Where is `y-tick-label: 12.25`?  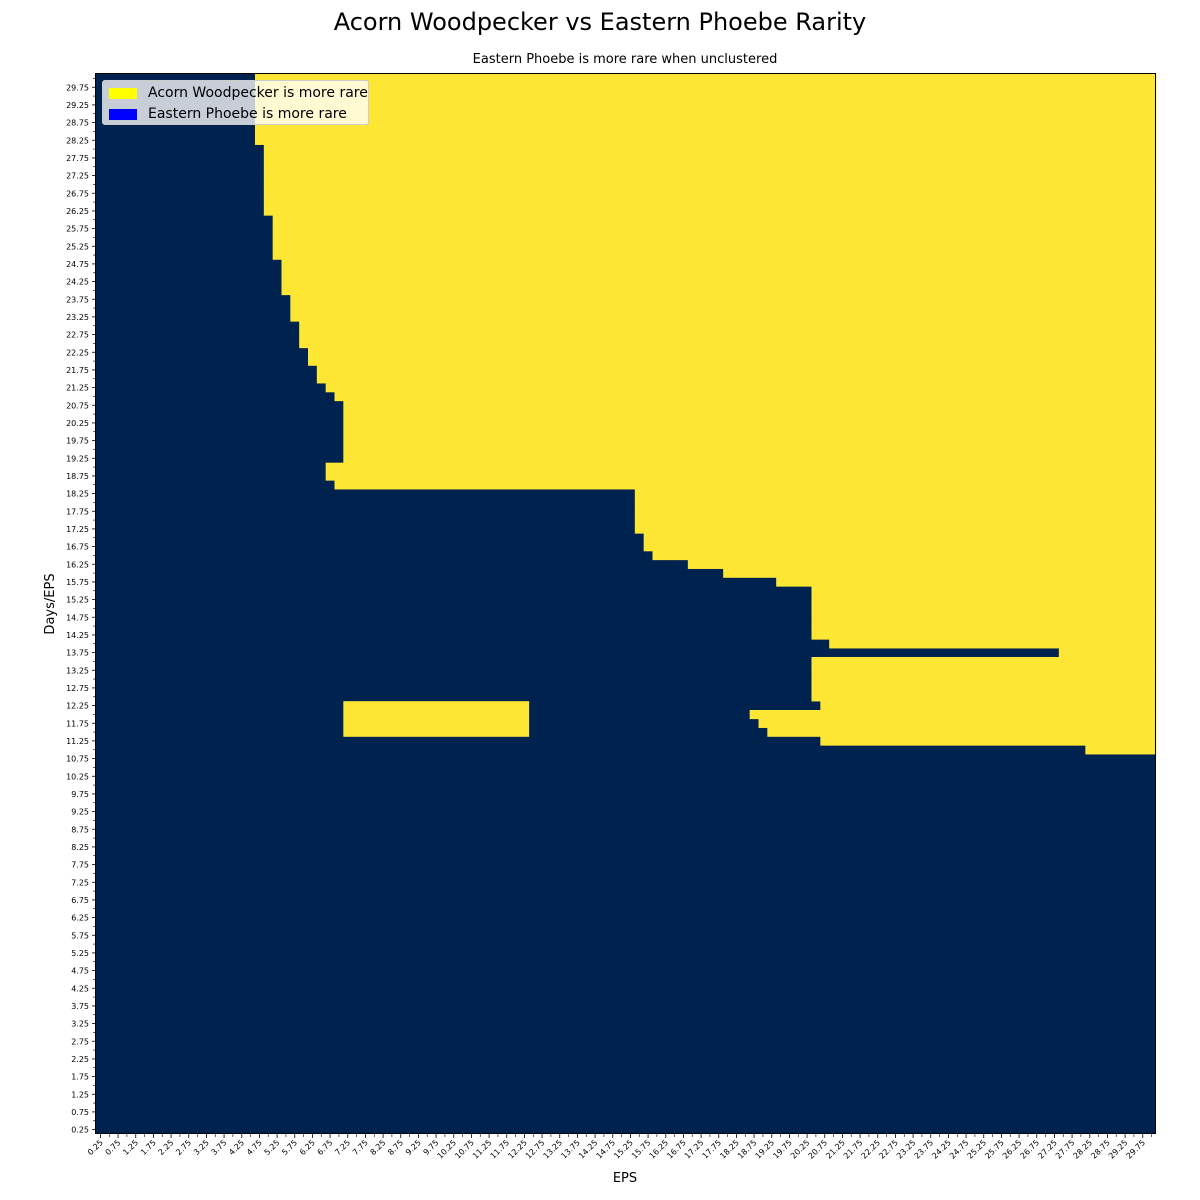 y-tick-label: 12.25 is located at coordinates (77, 706).